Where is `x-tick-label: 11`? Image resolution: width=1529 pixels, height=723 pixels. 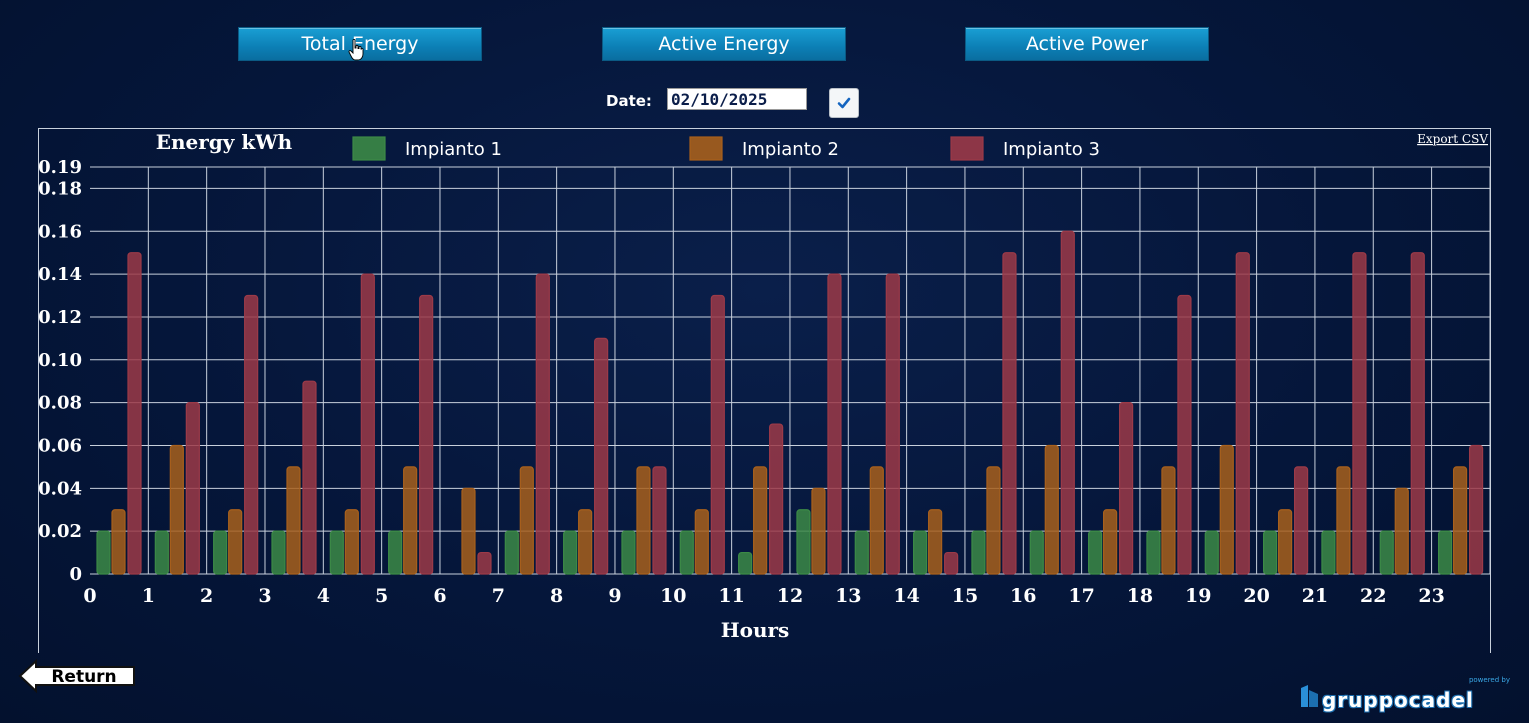 x-tick-label: 11 is located at coordinates (731, 596).